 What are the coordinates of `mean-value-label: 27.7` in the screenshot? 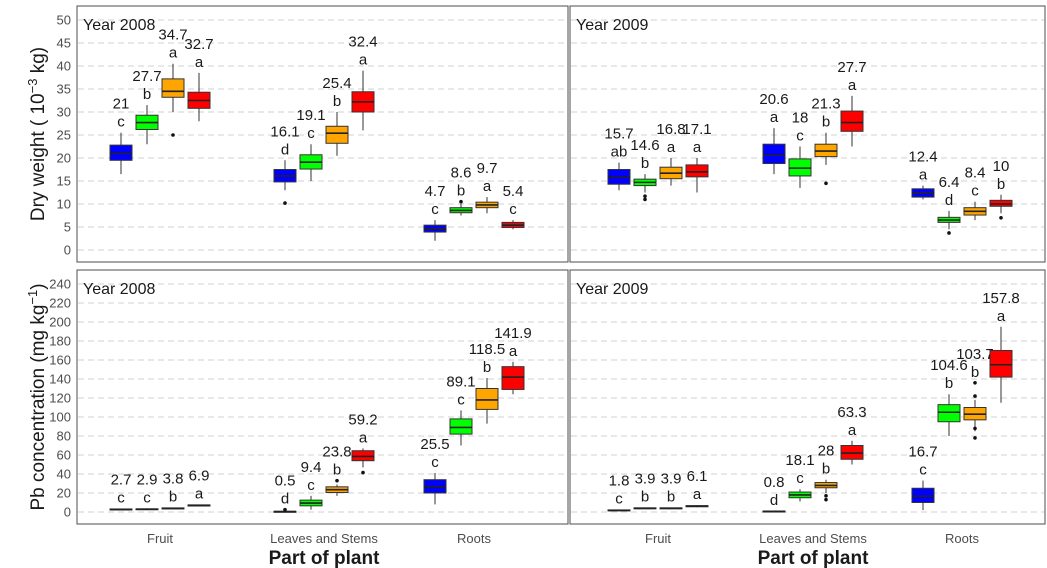 It's located at (851, 67).